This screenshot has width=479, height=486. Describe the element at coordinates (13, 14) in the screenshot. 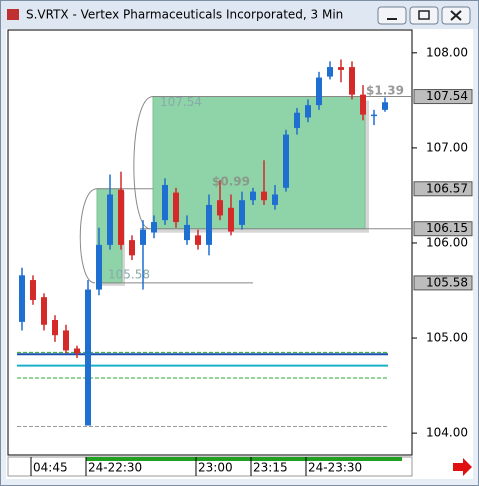

I see `app-icon` at that location.